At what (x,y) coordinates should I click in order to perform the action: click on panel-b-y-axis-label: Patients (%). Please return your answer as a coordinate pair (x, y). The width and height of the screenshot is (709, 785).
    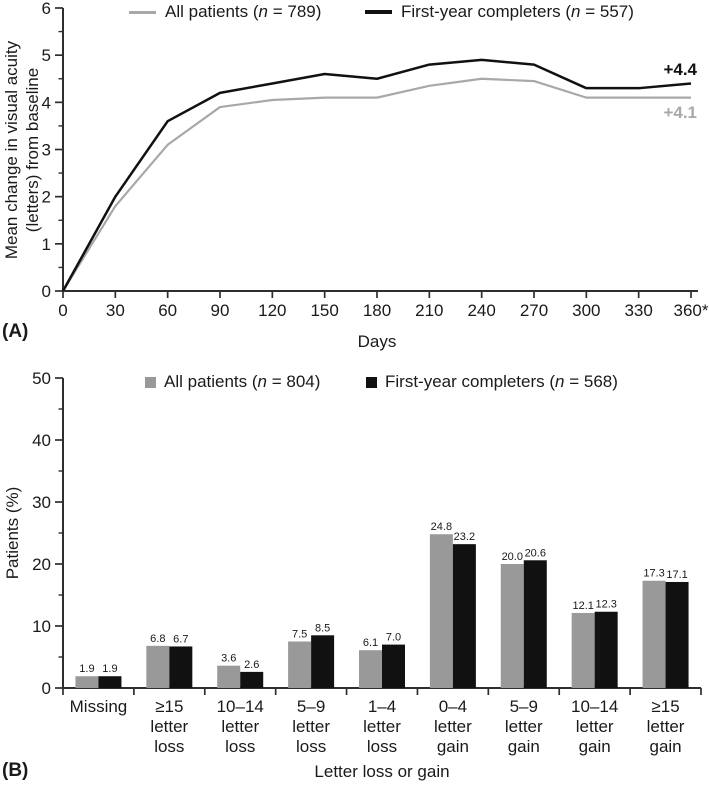
    Looking at the image, I should click on (12, 533).